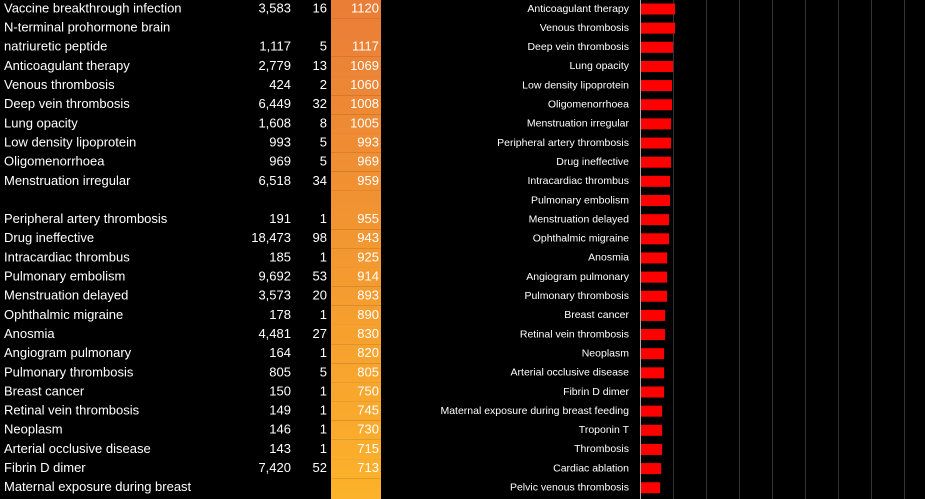 The width and height of the screenshot is (925, 499). I want to click on row-count: 178, so click(280, 314).